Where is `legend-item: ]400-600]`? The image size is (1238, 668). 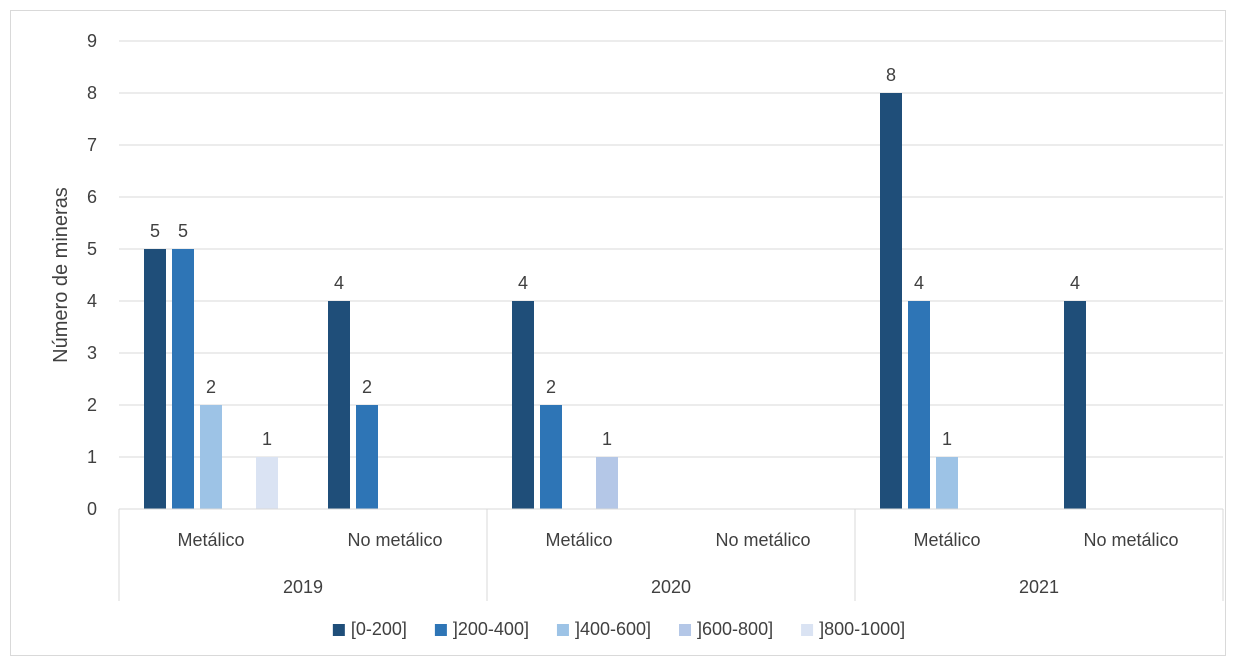 legend-item: ]400-600] is located at coordinates (603, 629).